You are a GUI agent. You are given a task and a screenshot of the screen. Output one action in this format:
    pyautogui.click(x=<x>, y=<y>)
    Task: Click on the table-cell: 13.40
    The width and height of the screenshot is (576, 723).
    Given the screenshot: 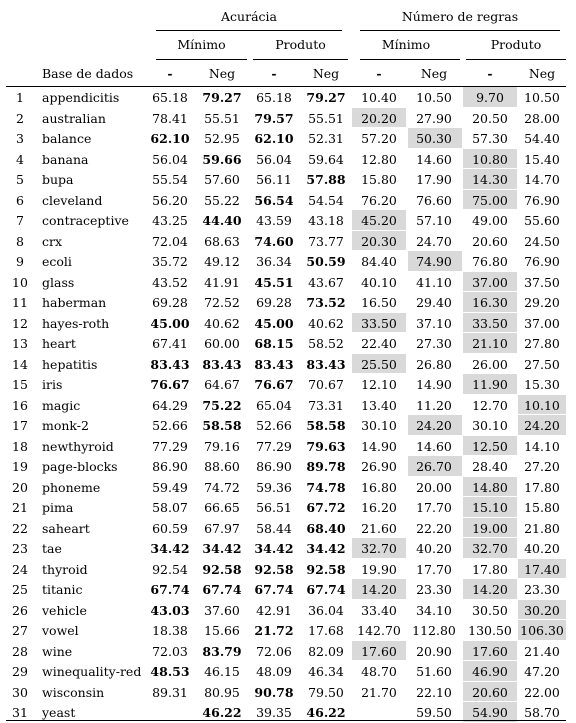 What is the action you would take?
    pyautogui.click(x=379, y=405)
    